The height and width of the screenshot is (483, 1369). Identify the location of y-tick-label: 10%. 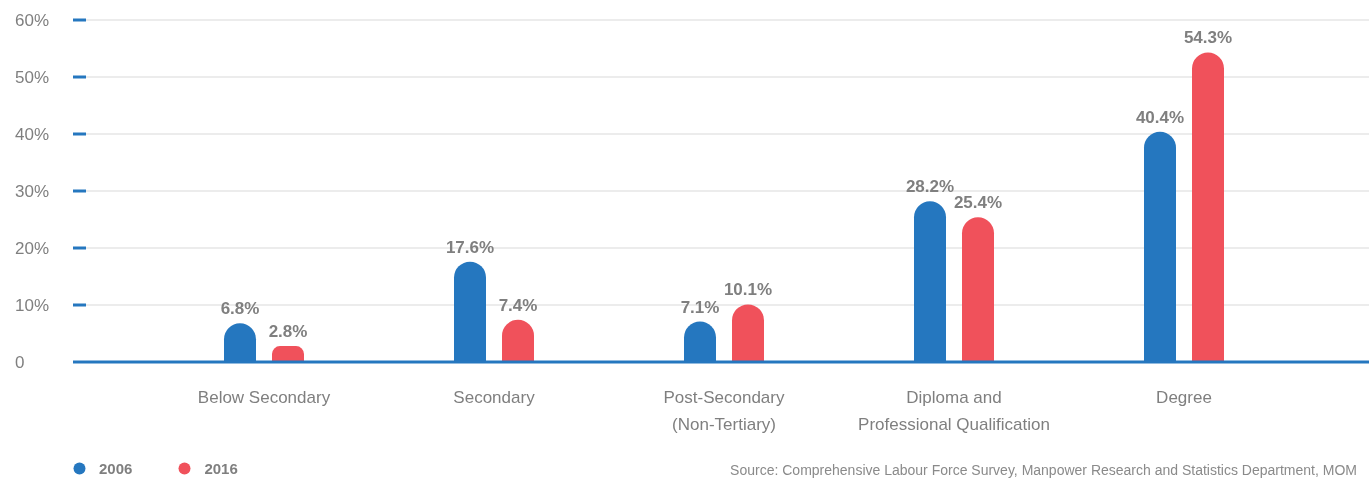
(32, 305).